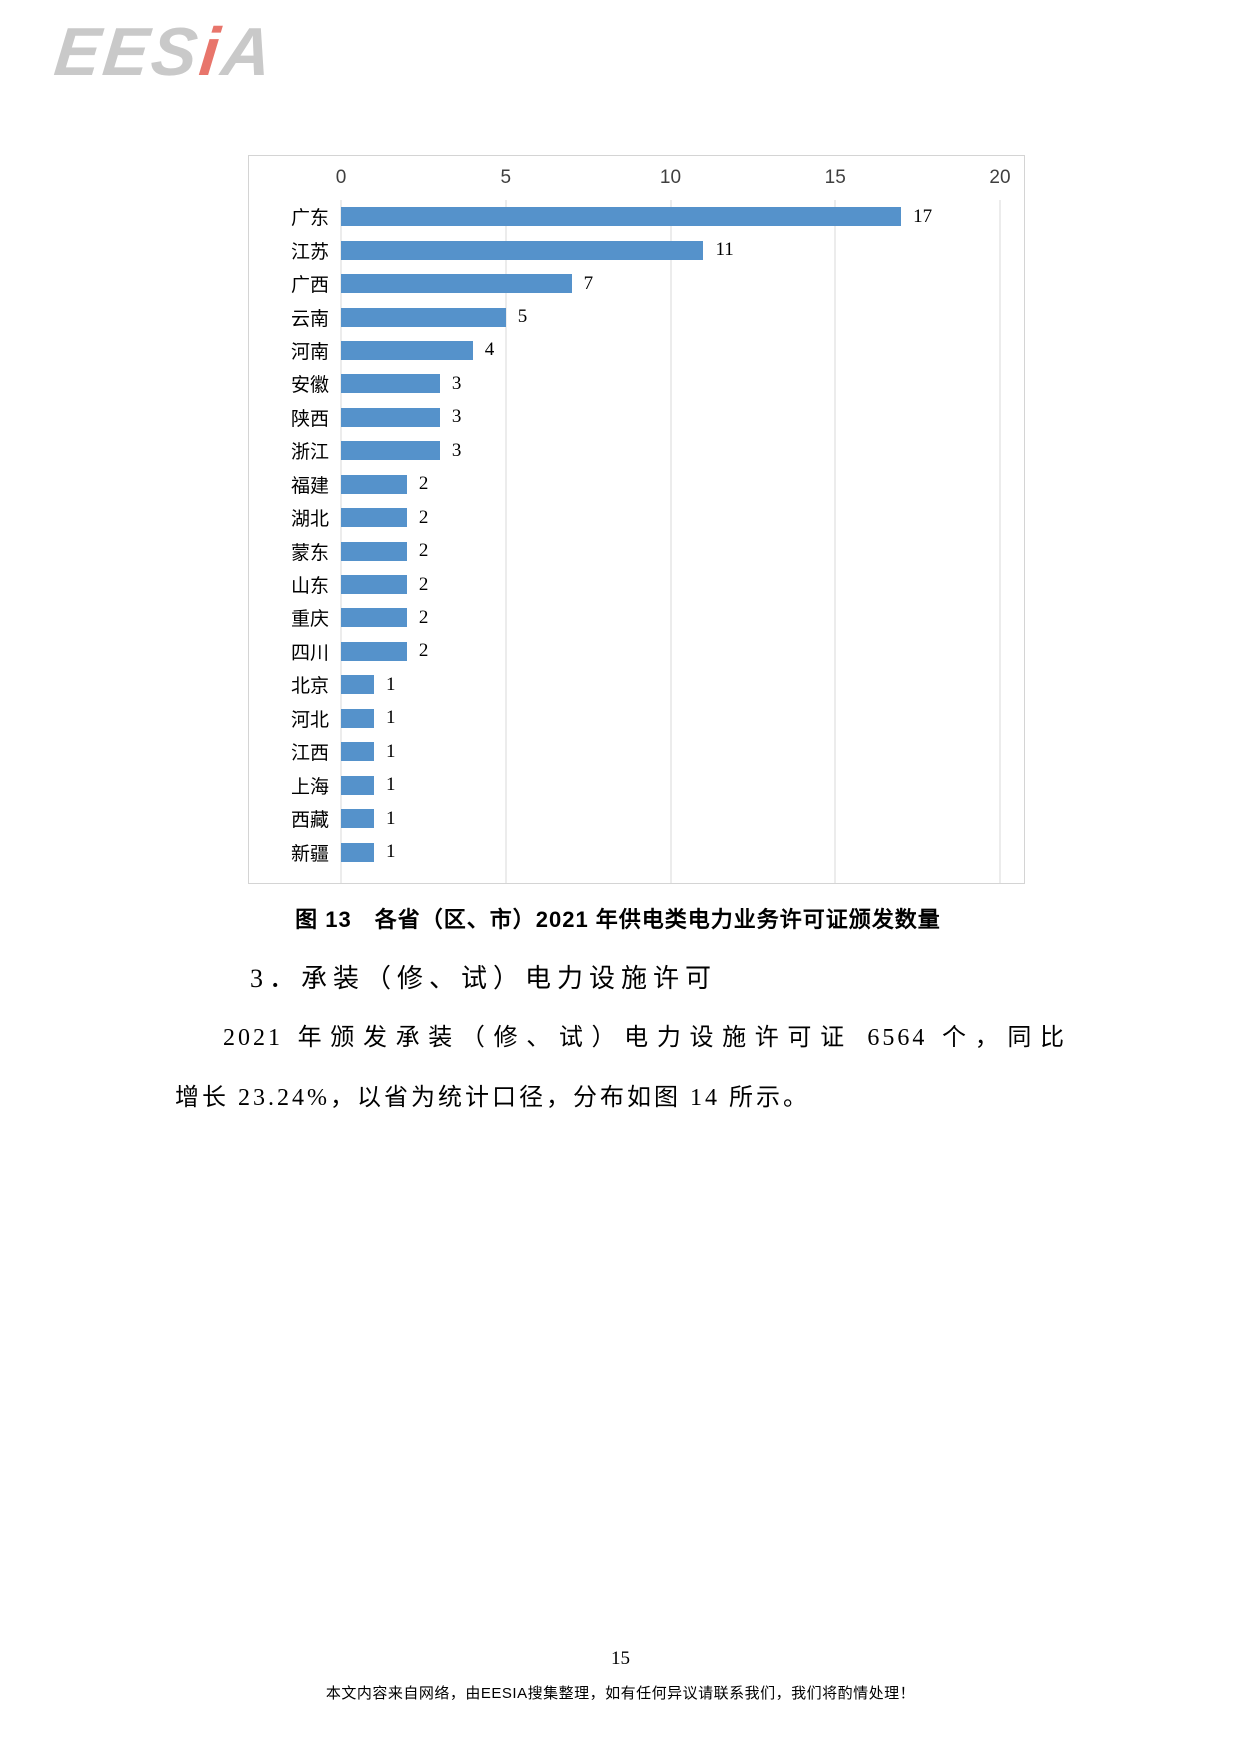  I want to click on axis-tick-label: 15, so click(835, 177).